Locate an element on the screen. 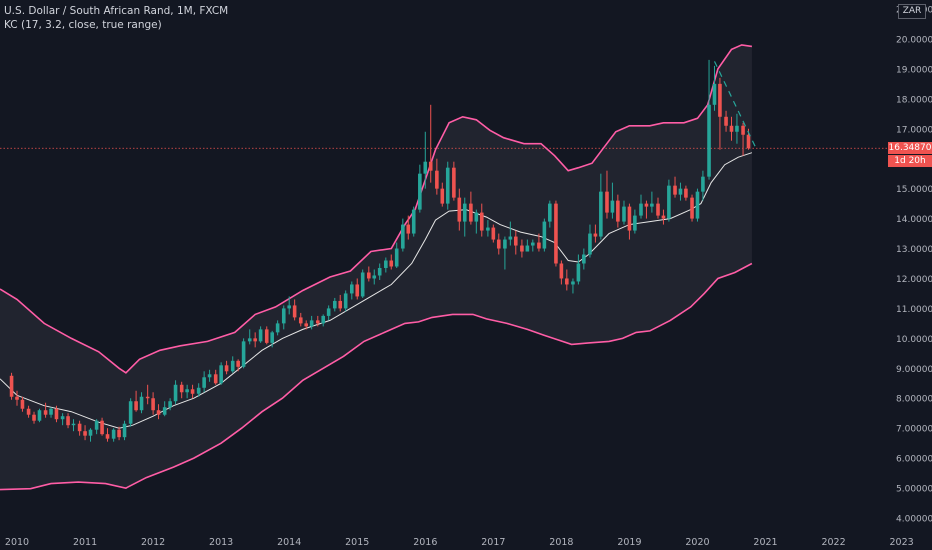 This screenshot has height=550, width=932. x-axis-tick-label: 2019 is located at coordinates (629, 542).